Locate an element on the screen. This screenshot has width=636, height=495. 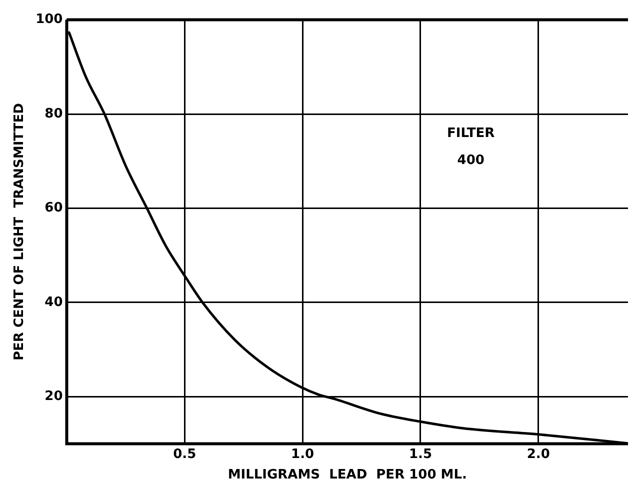
y-tick-label: 80 is located at coordinates (53, 114).